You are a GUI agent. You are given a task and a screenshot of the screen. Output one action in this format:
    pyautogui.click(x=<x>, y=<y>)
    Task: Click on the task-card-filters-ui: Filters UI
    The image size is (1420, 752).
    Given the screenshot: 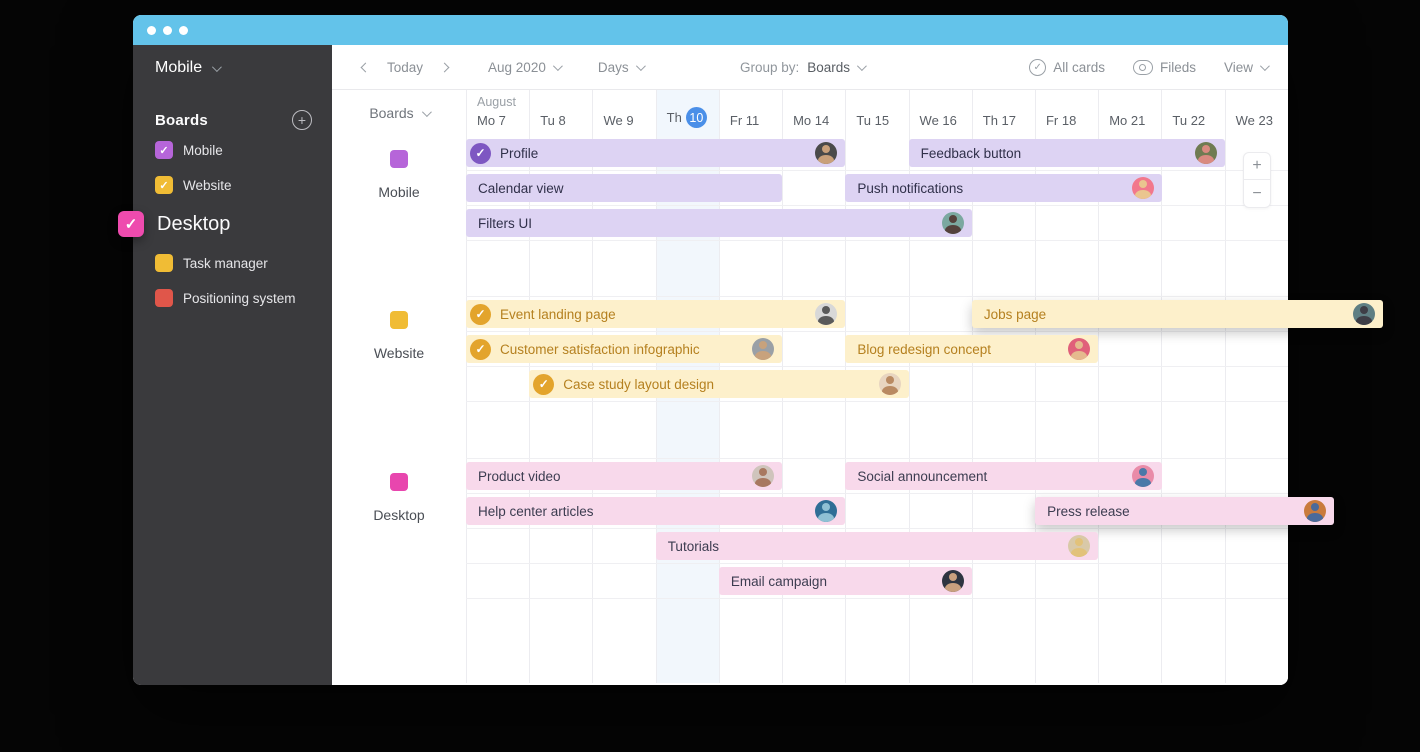 What is the action you would take?
    pyautogui.click(x=719, y=223)
    